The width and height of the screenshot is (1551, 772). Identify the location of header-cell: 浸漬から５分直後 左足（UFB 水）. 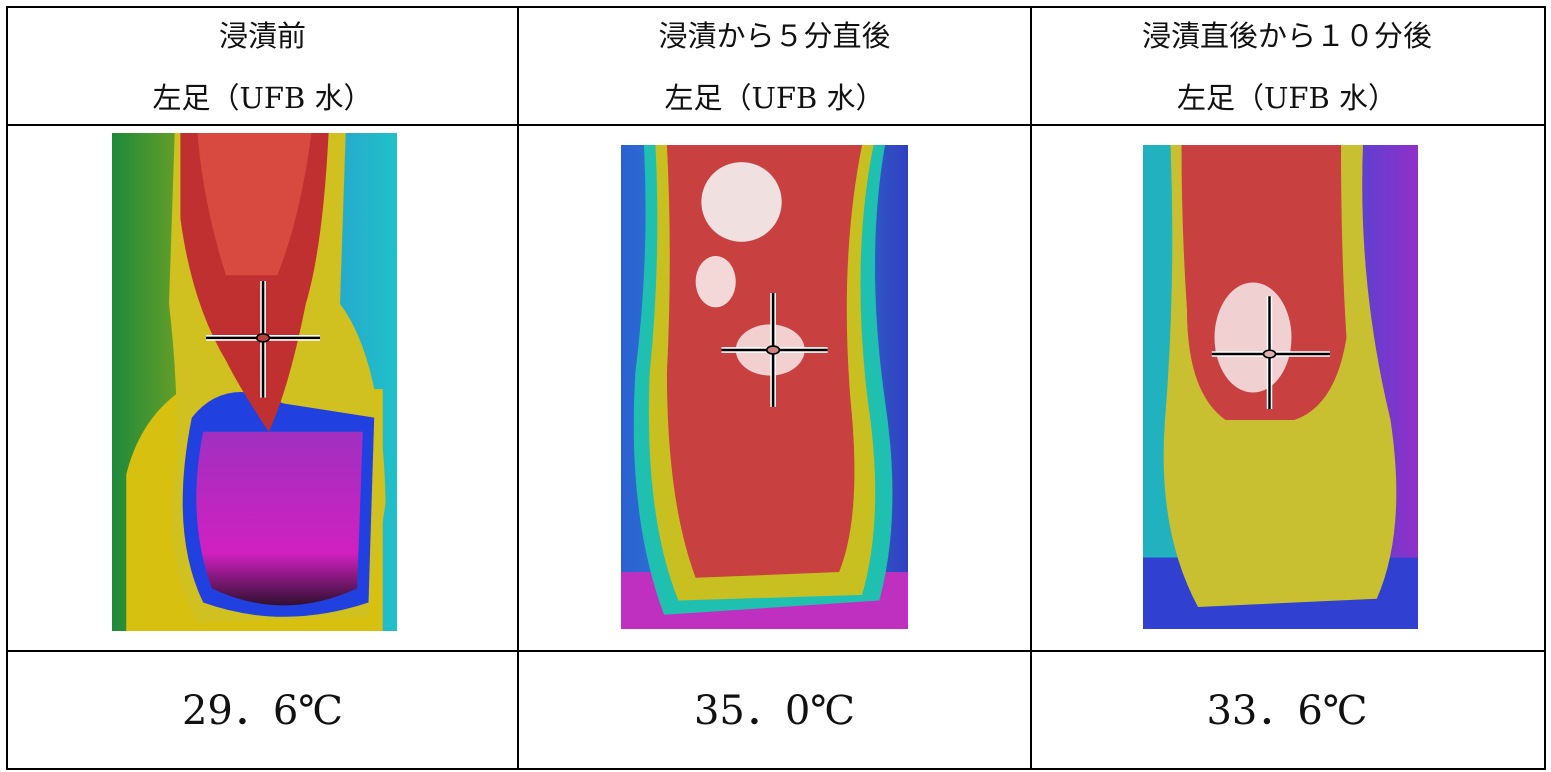
(774, 67).